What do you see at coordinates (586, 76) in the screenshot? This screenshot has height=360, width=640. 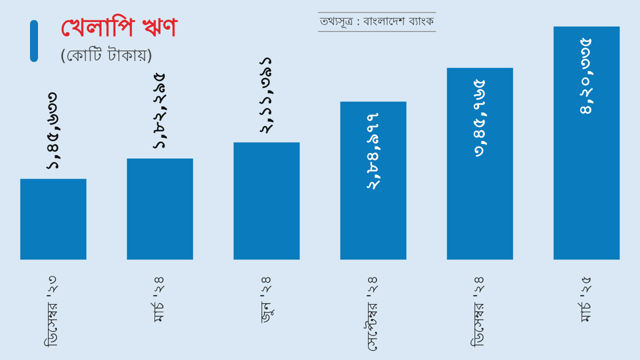 I see `data-label: ৪,২০,৩৩৫` at bounding box center [586, 76].